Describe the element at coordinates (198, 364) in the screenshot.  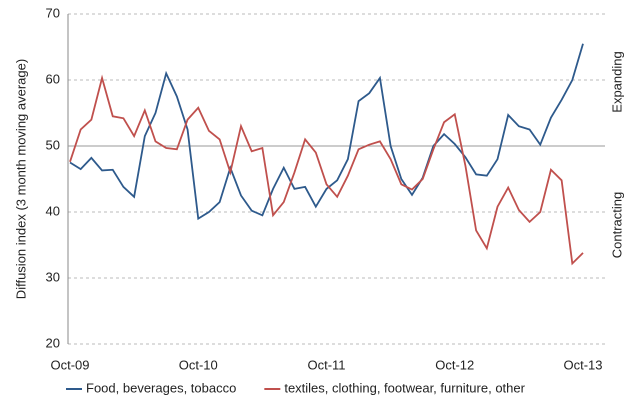
I see `x-tick-label: Oct-10` at that location.